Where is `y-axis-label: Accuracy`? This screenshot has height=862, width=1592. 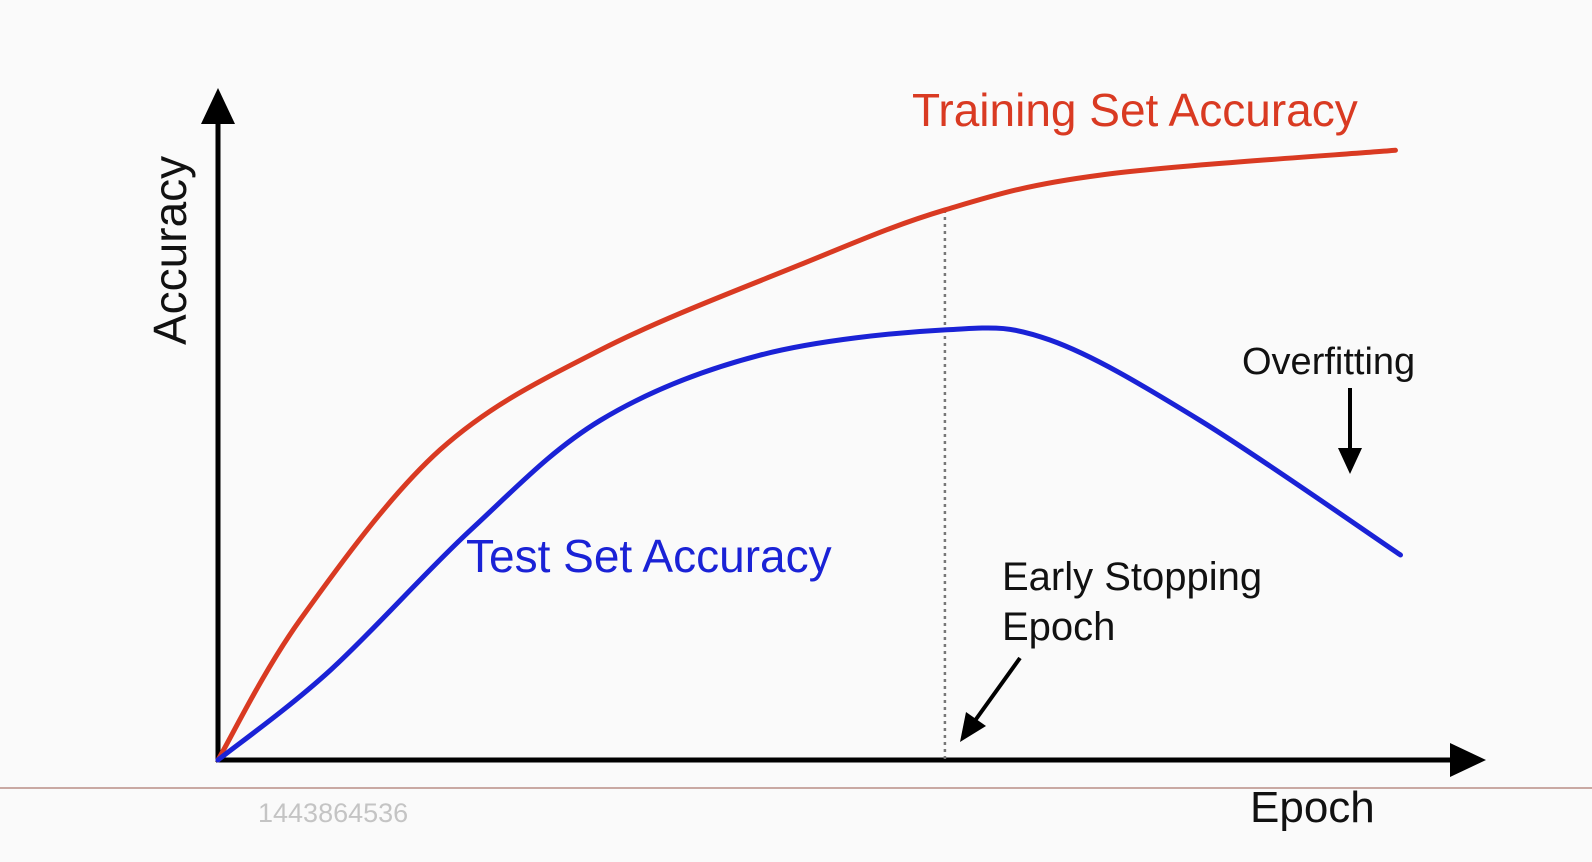
y-axis-label: Accuracy is located at coordinates (170, 250).